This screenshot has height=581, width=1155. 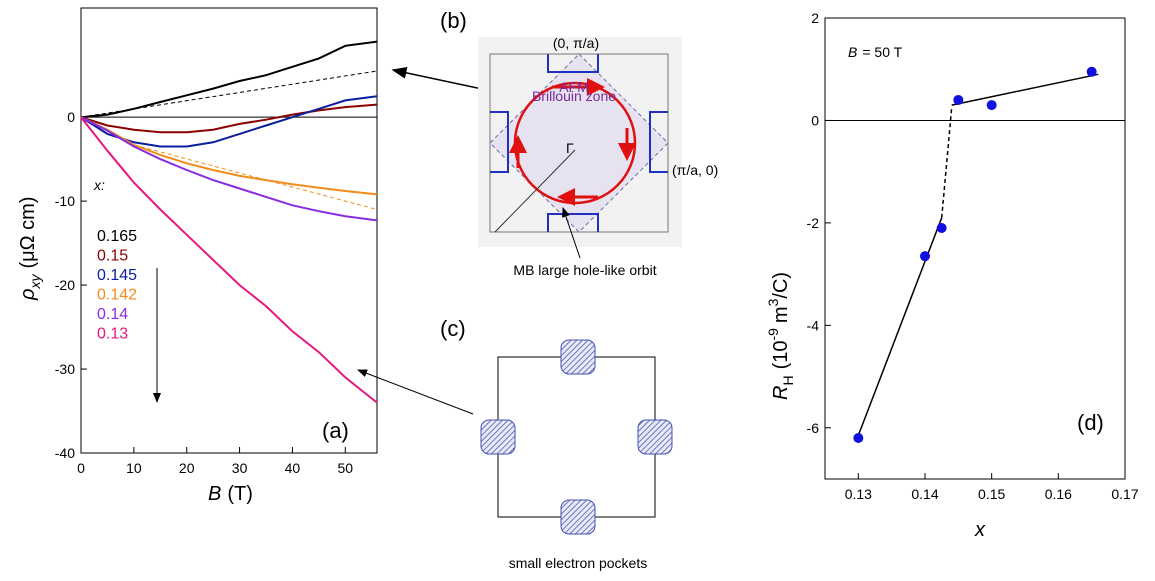 What do you see at coordinates (773, 334) in the screenshot?
I see `y-label-exp: -9` at bounding box center [773, 334].